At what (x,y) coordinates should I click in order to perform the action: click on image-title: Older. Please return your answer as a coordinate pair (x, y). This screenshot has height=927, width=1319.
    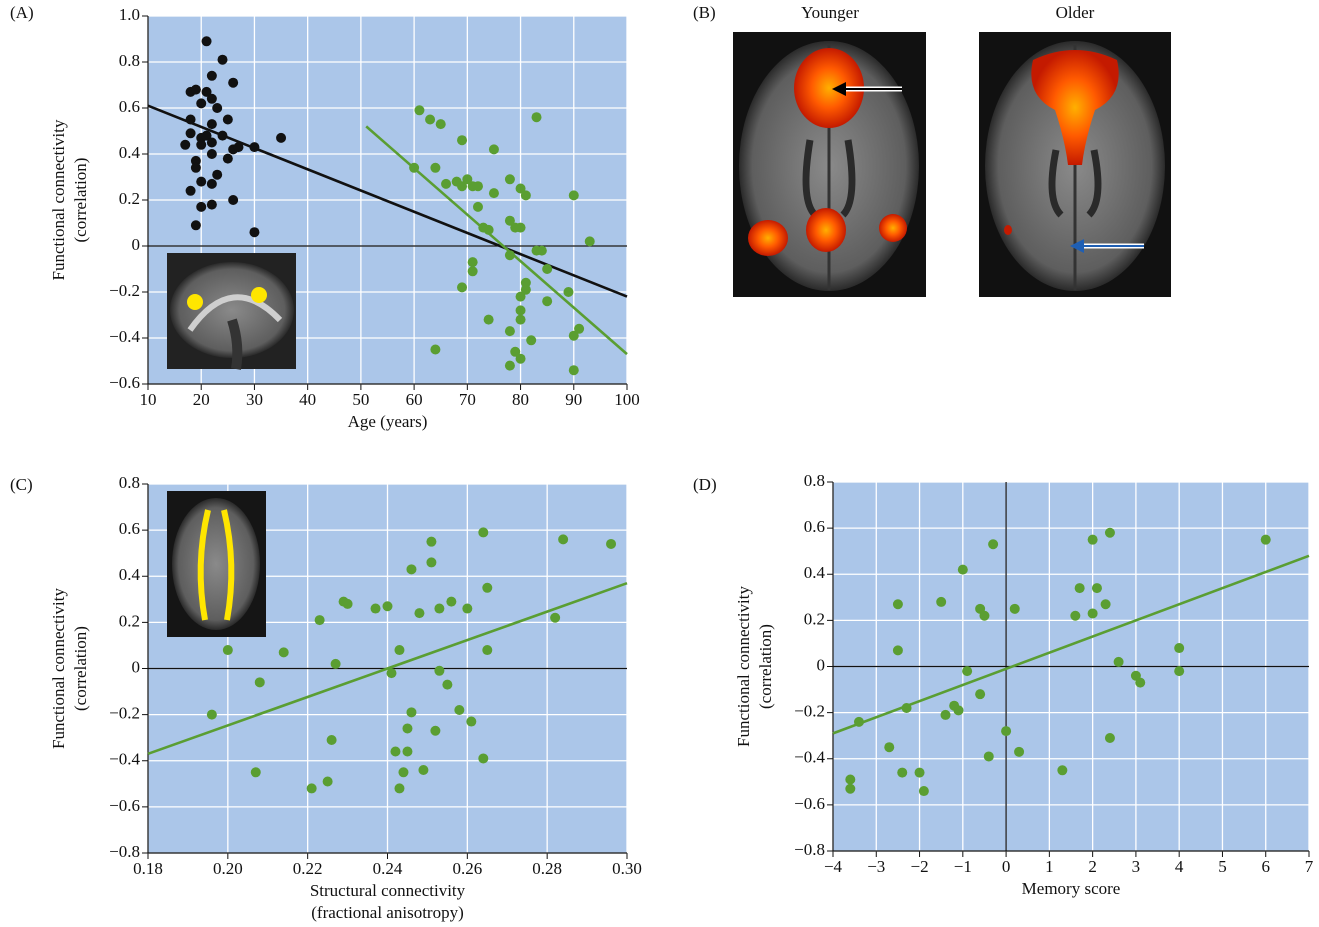
    Looking at the image, I should click on (1075, 12).